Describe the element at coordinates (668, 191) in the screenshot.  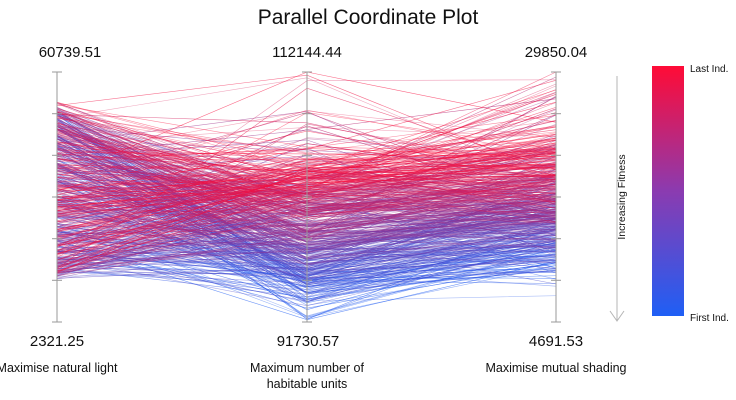
I see `colorbar` at that location.